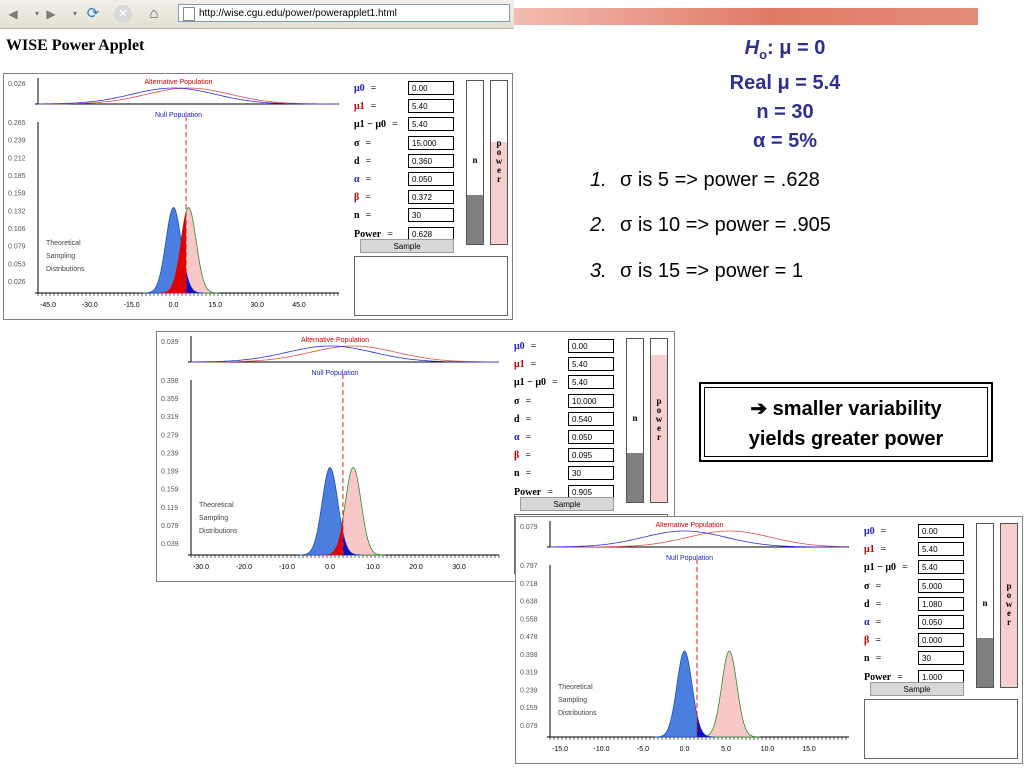  I want to click on beta-field: 0.095, so click(591, 455).